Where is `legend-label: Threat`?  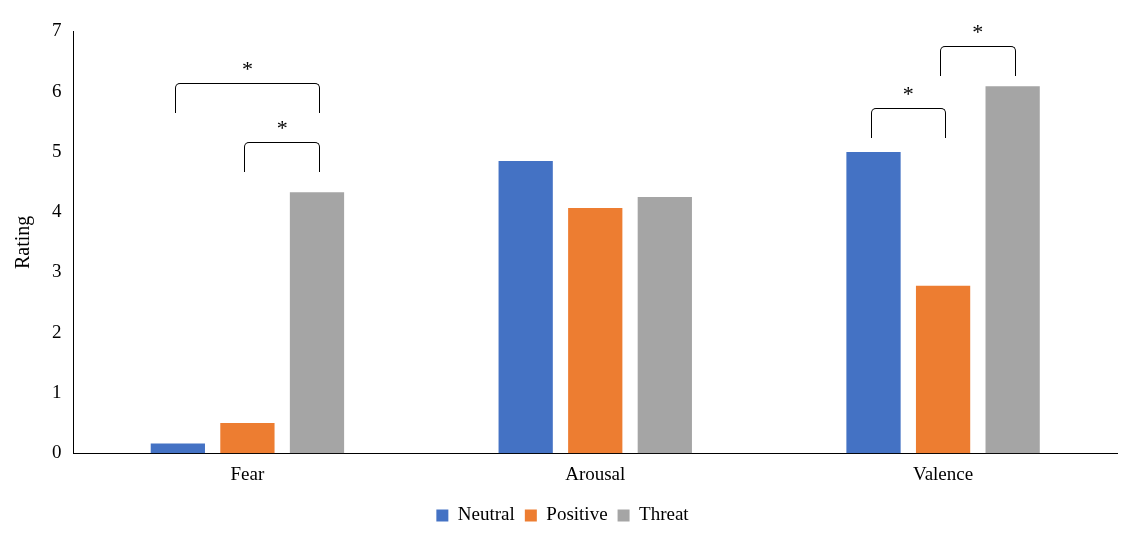 legend-label: Threat is located at coordinates (664, 514).